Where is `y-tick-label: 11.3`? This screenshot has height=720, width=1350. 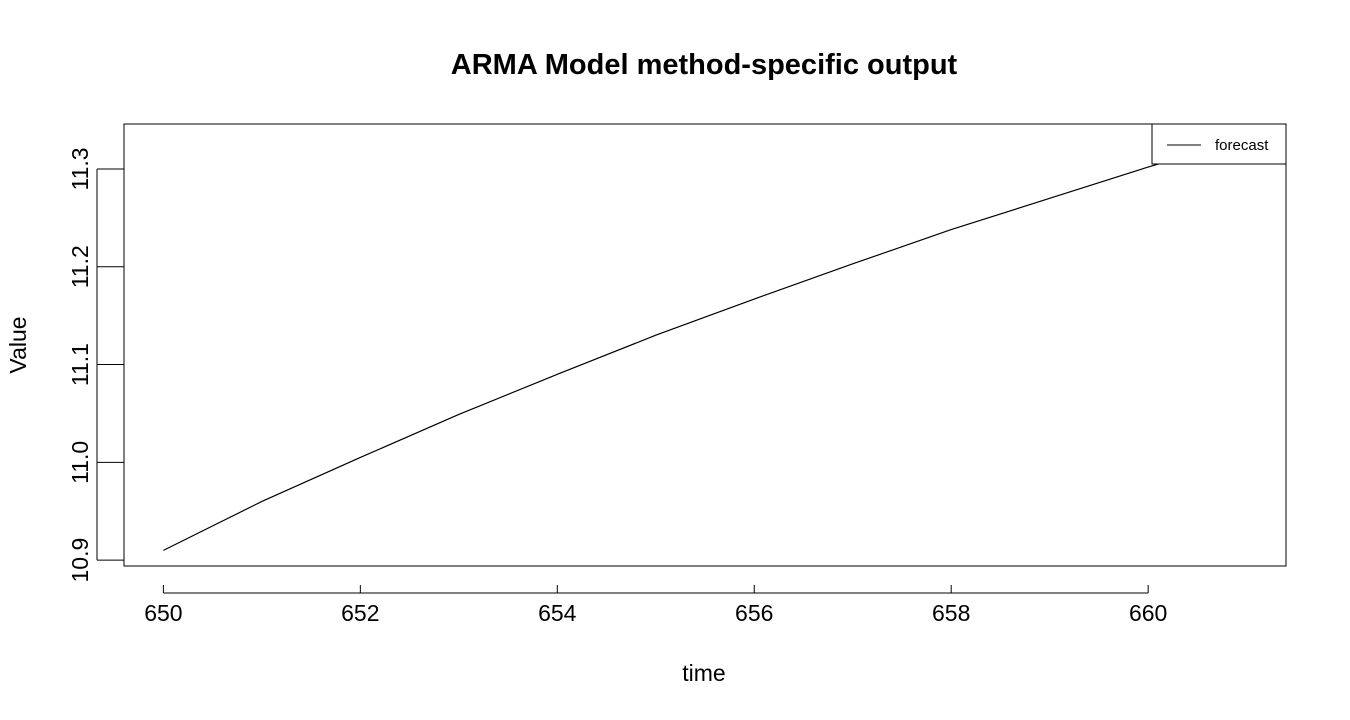
y-tick-label: 11.3 is located at coordinates (80, 168).